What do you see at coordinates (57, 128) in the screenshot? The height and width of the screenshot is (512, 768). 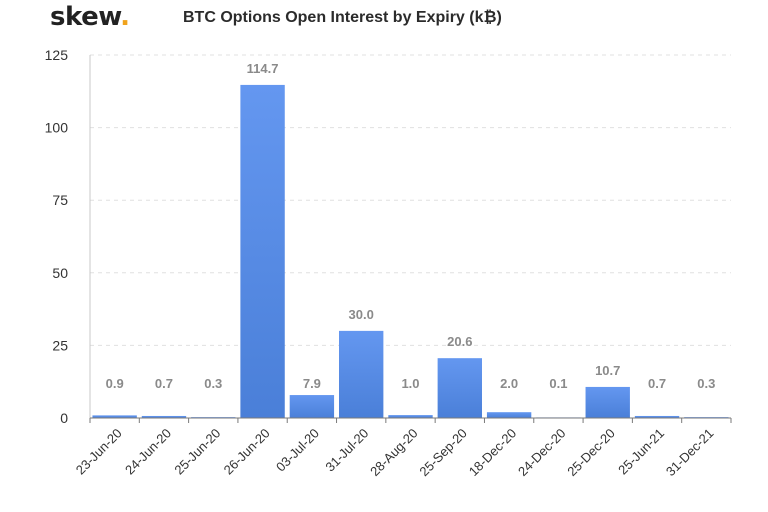 I see `y-tick-label: 100` at bounding box center [57, 128].